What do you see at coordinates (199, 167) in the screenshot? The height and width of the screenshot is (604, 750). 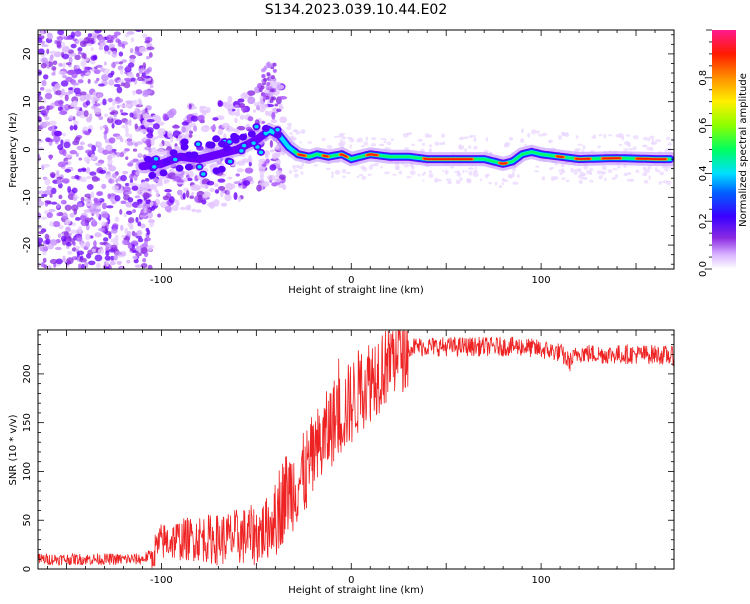 I see `ridge-blob-core` at bounding box center [199, 167].